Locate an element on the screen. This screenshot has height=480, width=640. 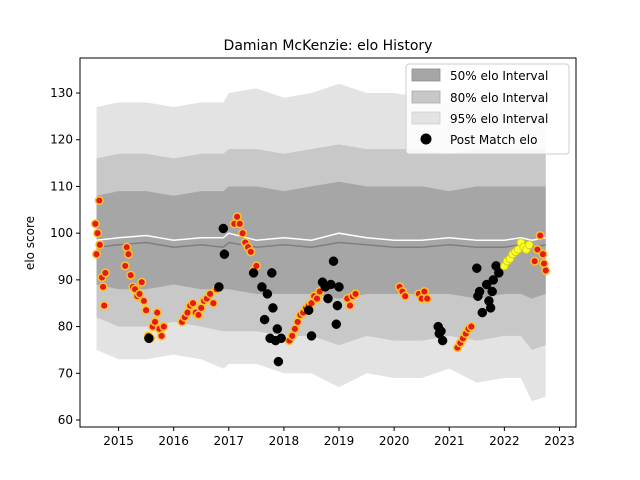
x-tick-label: 2016 is located at coordinates (173, 441).